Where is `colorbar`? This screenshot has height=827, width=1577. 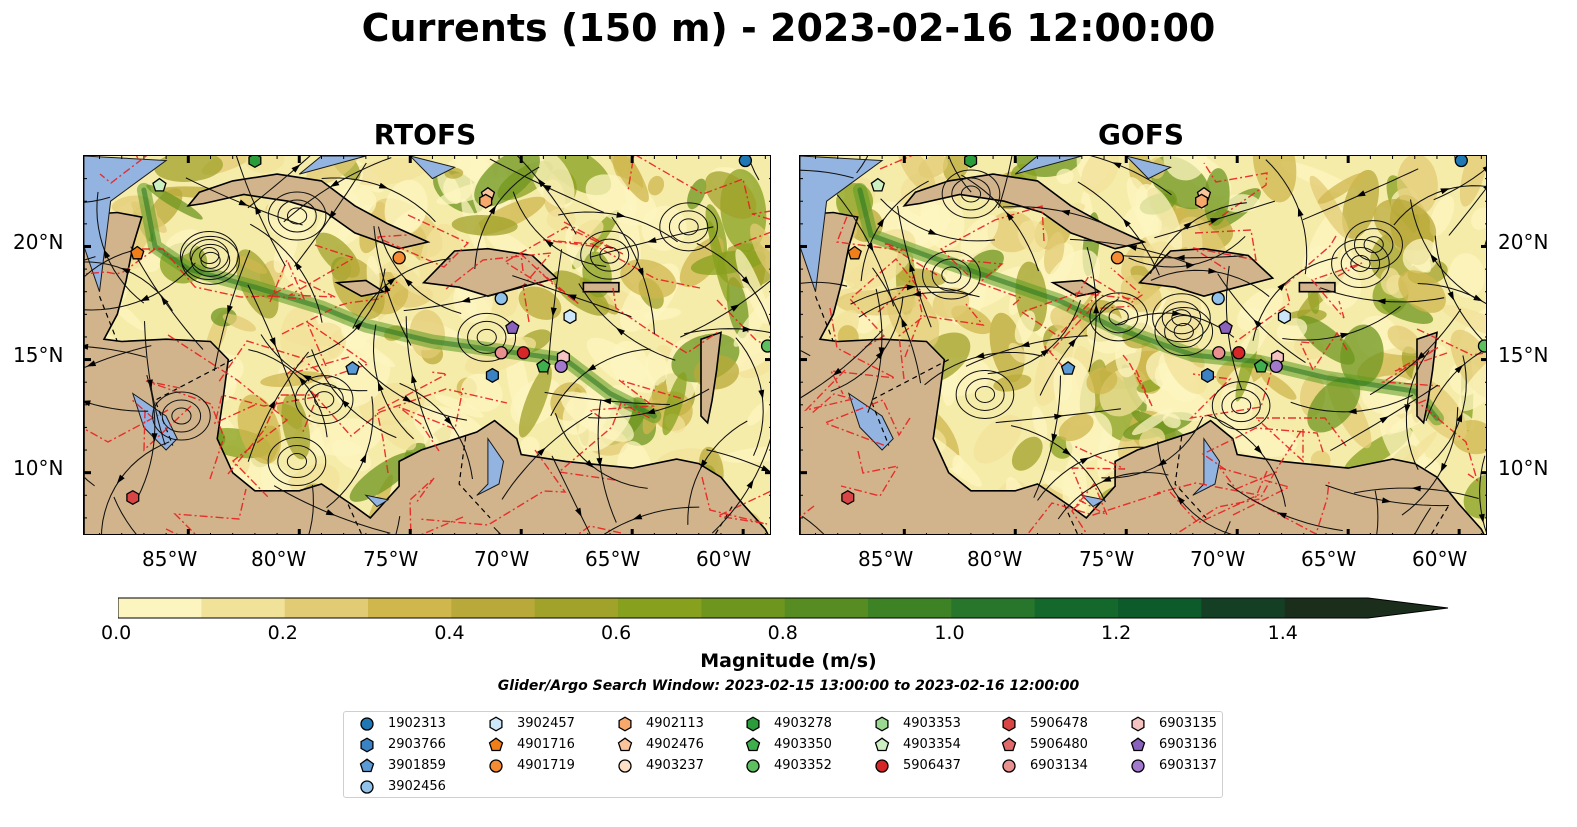 colorbar is located at coordinates (787, 610).